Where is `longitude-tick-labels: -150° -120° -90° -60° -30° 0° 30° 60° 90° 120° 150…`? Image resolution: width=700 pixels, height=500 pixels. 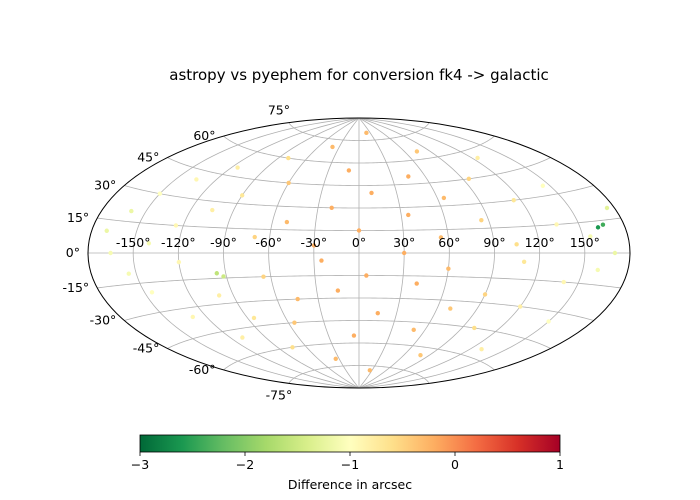
longitude-tick-labels: -150° -120° -90° -60° -30° 0° 30° 60° 90° 120° 150… is located at coordinates (358, 242).